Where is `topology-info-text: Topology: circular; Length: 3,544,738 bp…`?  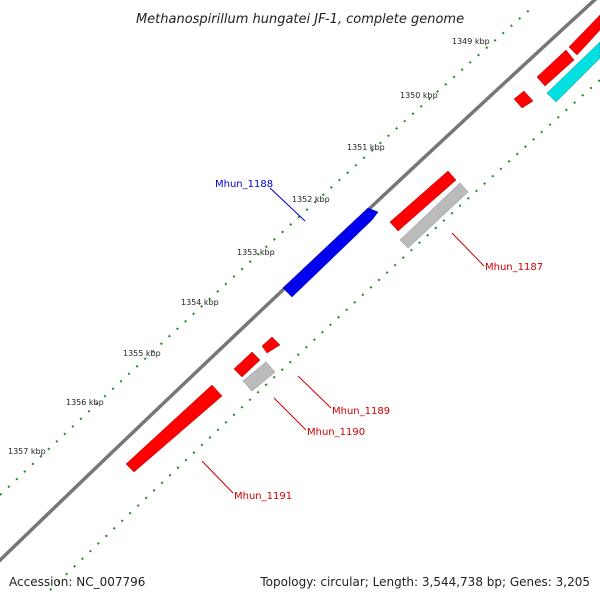 topology-info-text: Topology: circular; Length: 3,544,738 bp… is located at coordinates (424, 582).